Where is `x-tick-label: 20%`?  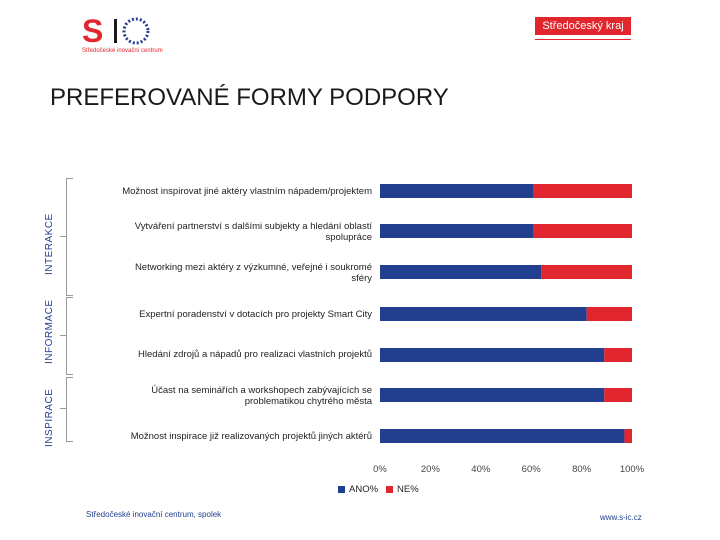
x-tick-label: 20% is located at coordinates (430, 469).